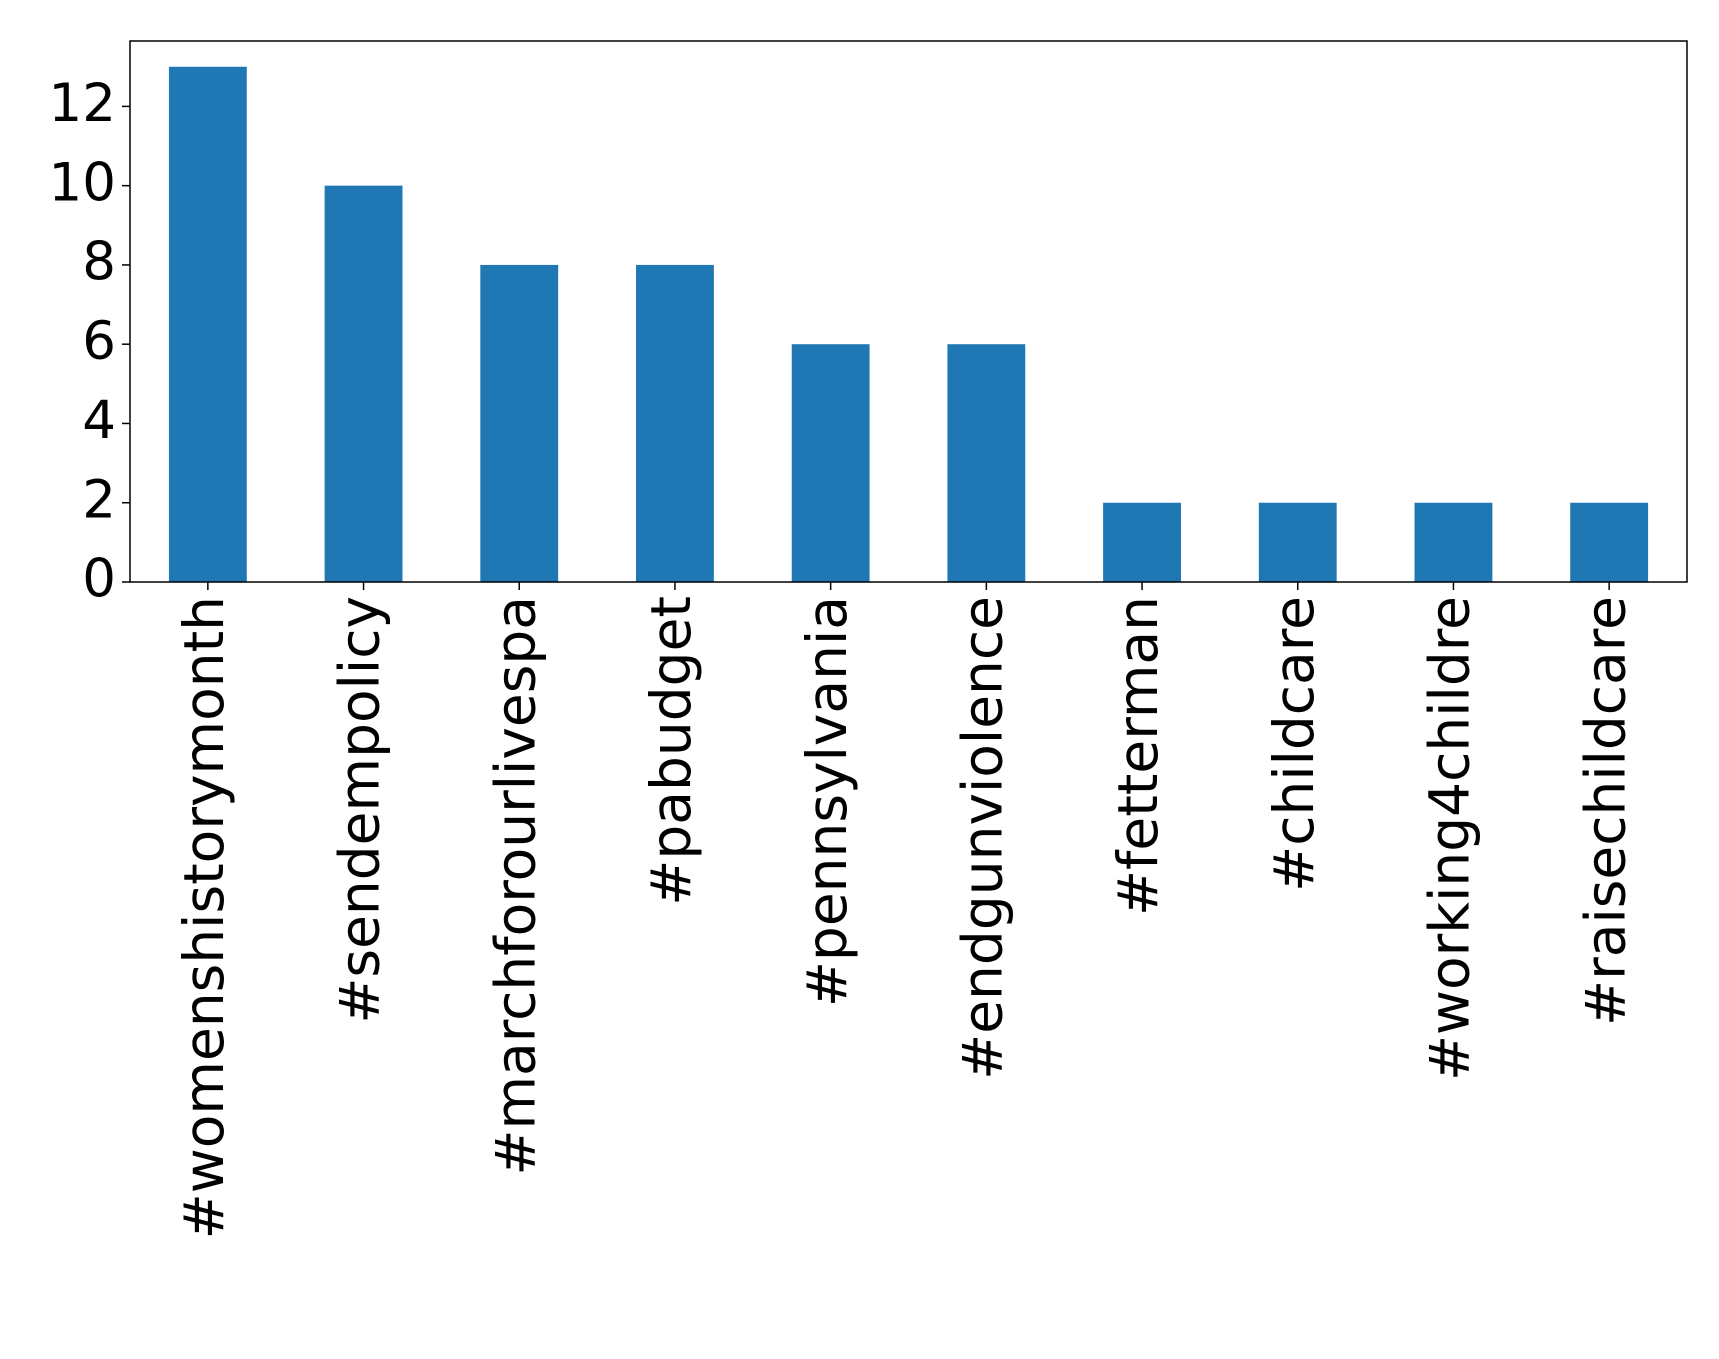  Describe the element at coordinates (982, 838) in the screenshot. I see `x-tick-label: #endgunviolence` at that location.